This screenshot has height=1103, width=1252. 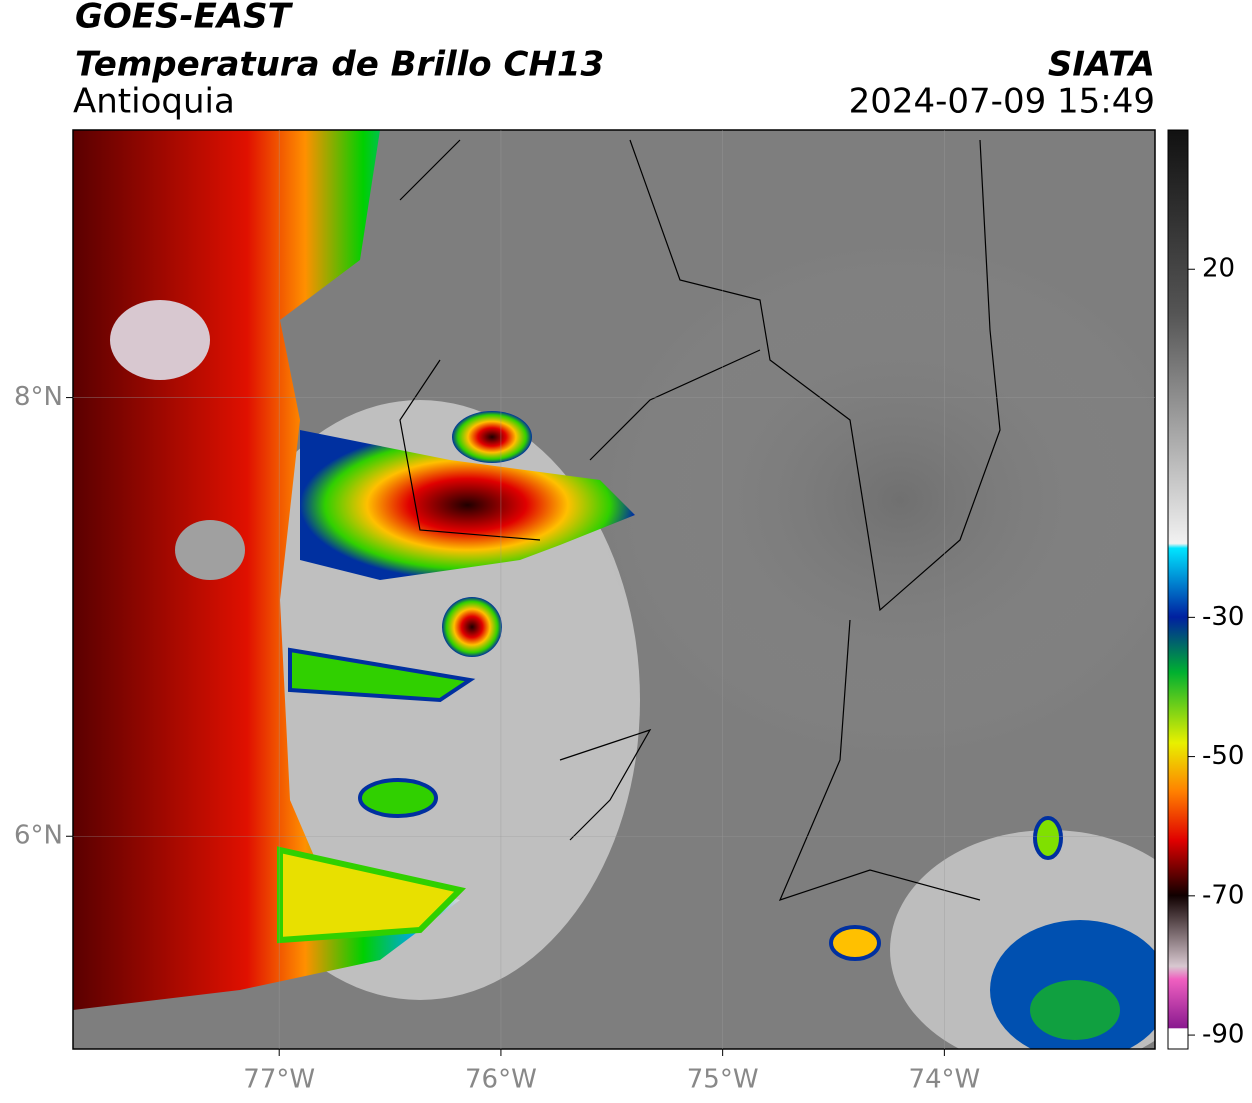 What do you see at coordinates (1223, 617) in the screenshot?
I see `colorbar-label: -30` at bounding box center [1223, 617].